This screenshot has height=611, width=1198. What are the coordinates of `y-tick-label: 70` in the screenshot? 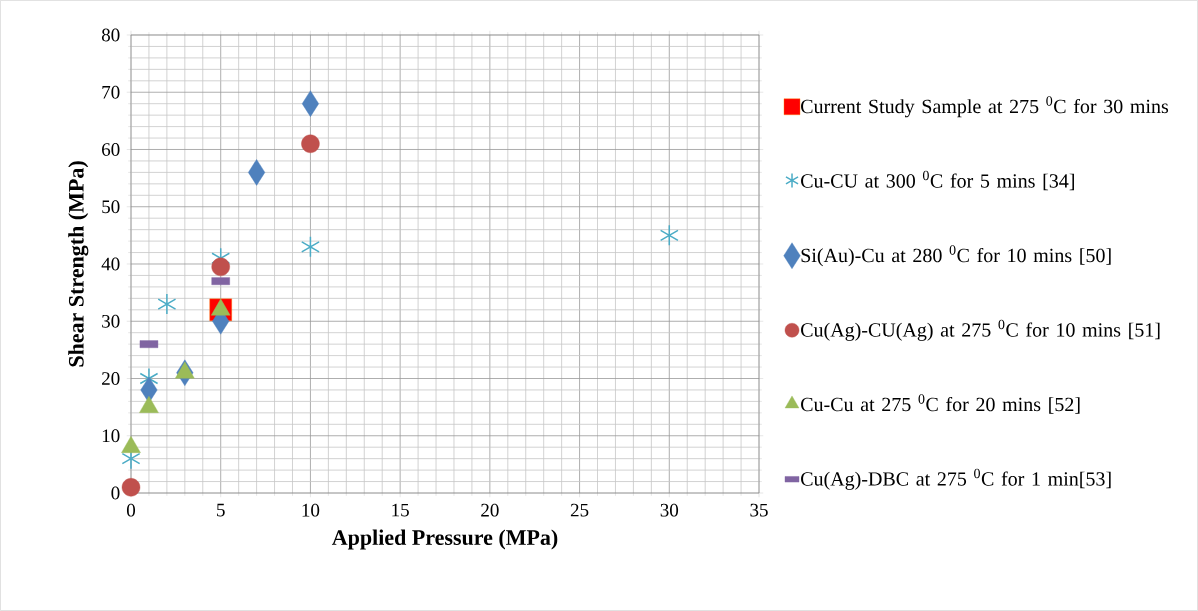 It's located at (111, 92).